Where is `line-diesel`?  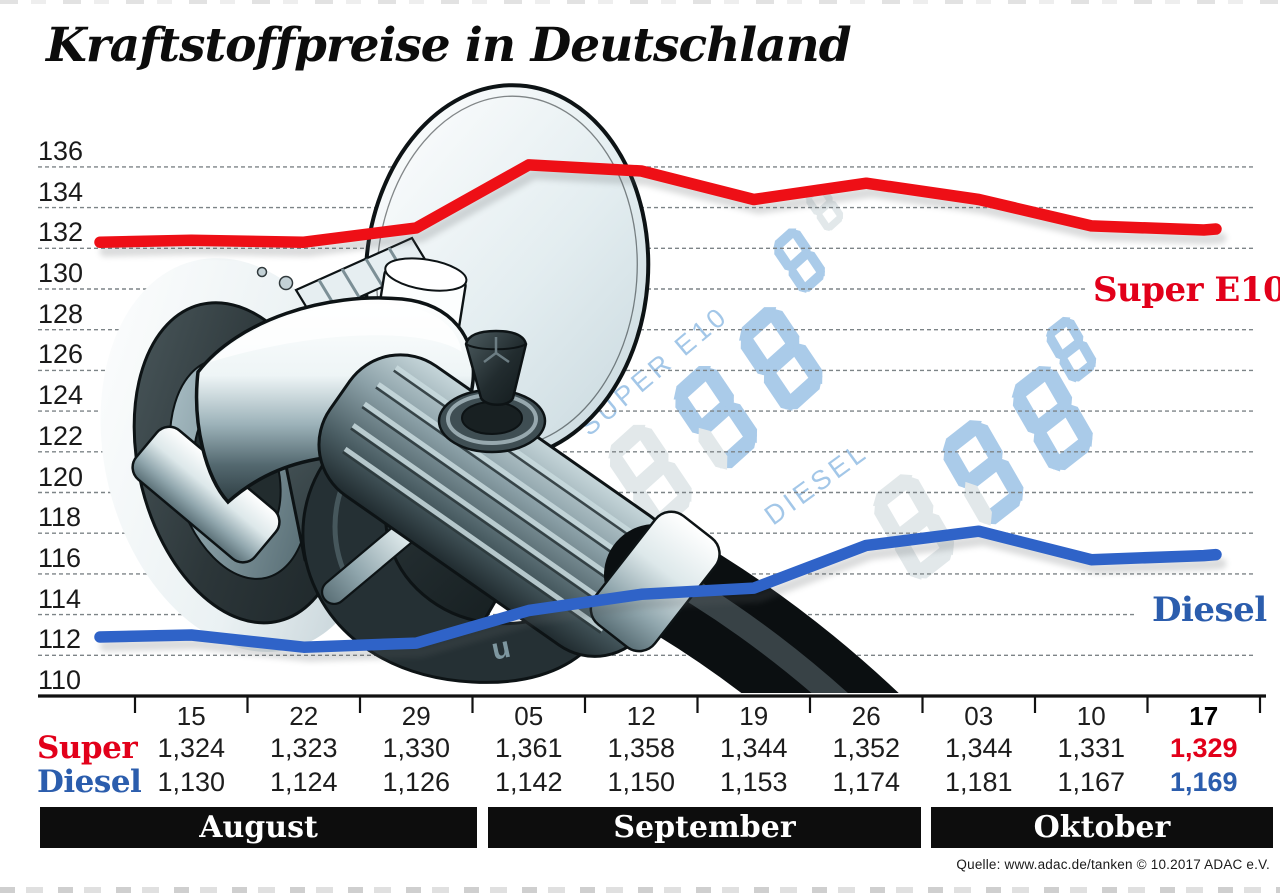
line-diesel is located at coordinates (658, 589).